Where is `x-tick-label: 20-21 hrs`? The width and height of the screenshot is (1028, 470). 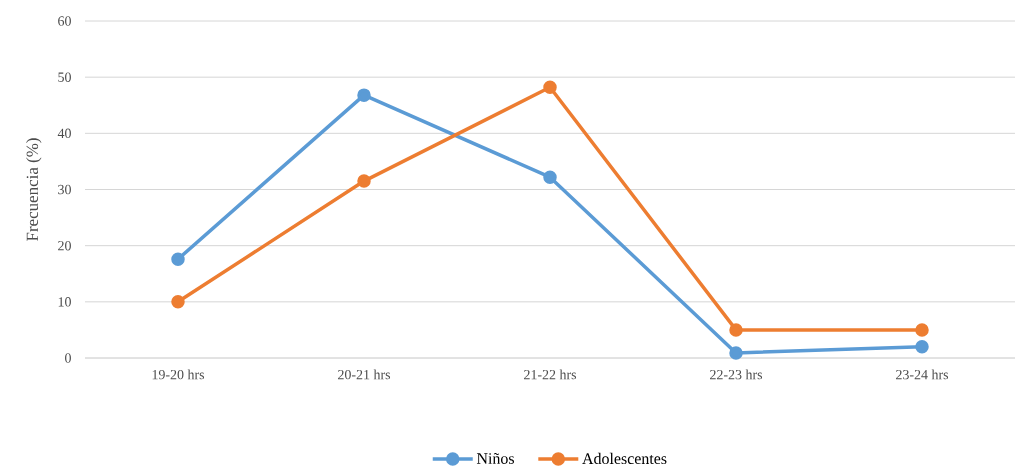
x-tick-label: 20-21 hrs is located at coordinates (364, 374).